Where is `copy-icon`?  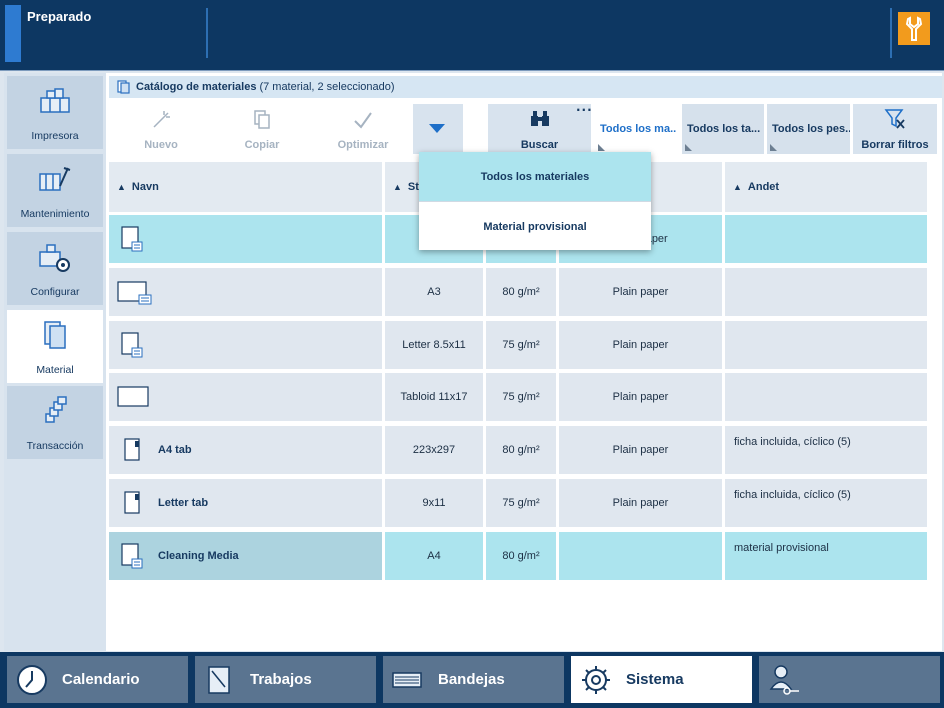 copy-icon is located at coordinates (262, 119).